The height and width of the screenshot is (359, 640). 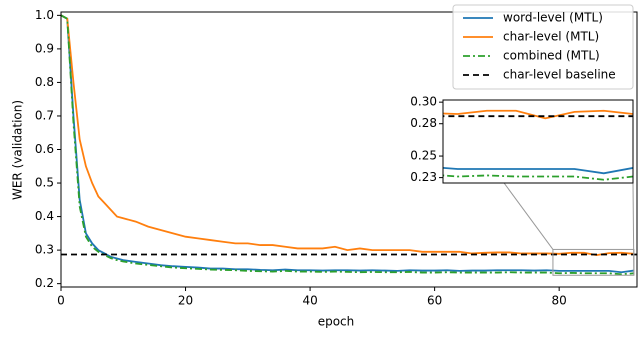 I want to click on y-tick-label: 0.7, so click(x=44, y=115).